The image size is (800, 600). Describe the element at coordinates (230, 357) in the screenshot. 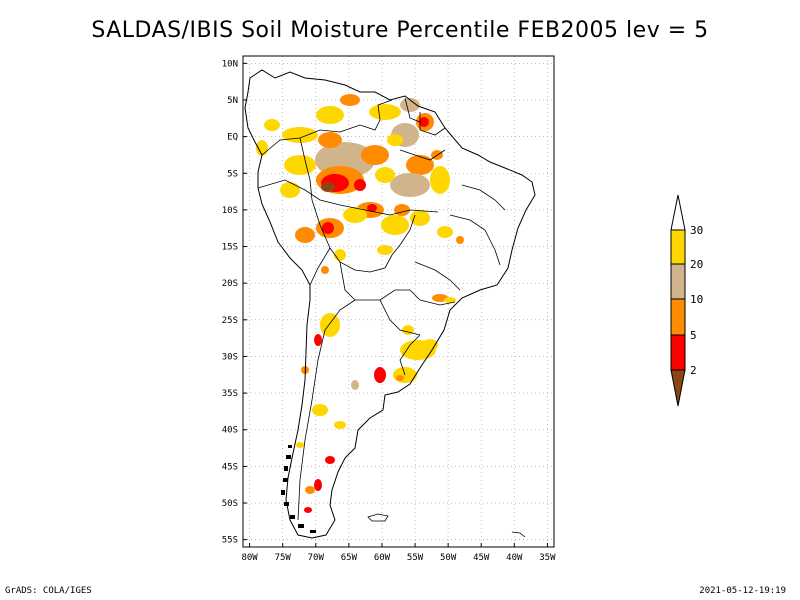

I see `lat-tick-label: 30S` at that location.